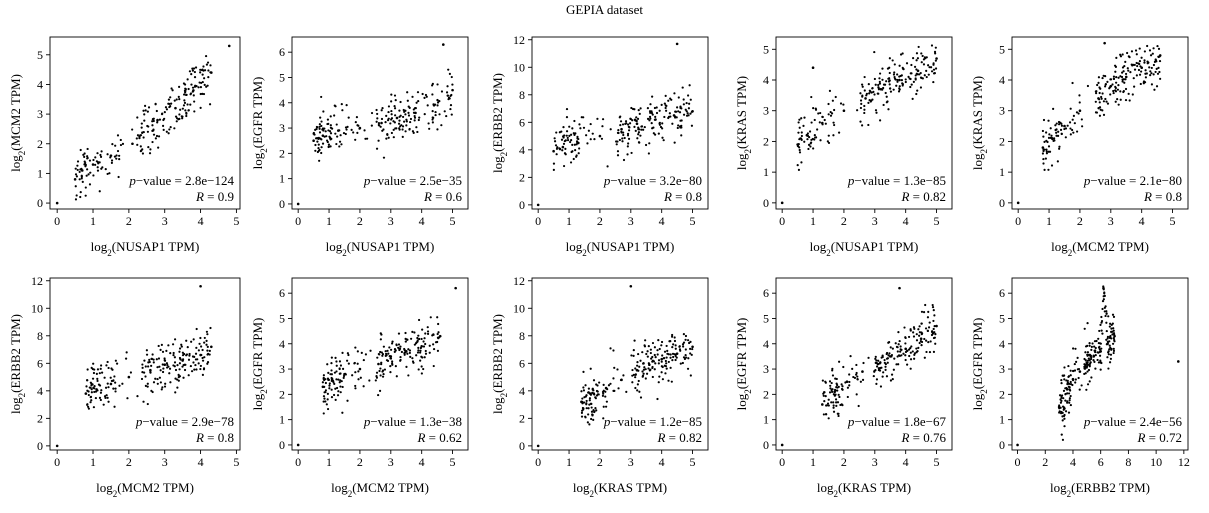 The image size is (1209, 513). Describe the element at coordinates (662, 221) in the screenshot. I see `x-tick-label: 4` at that location.